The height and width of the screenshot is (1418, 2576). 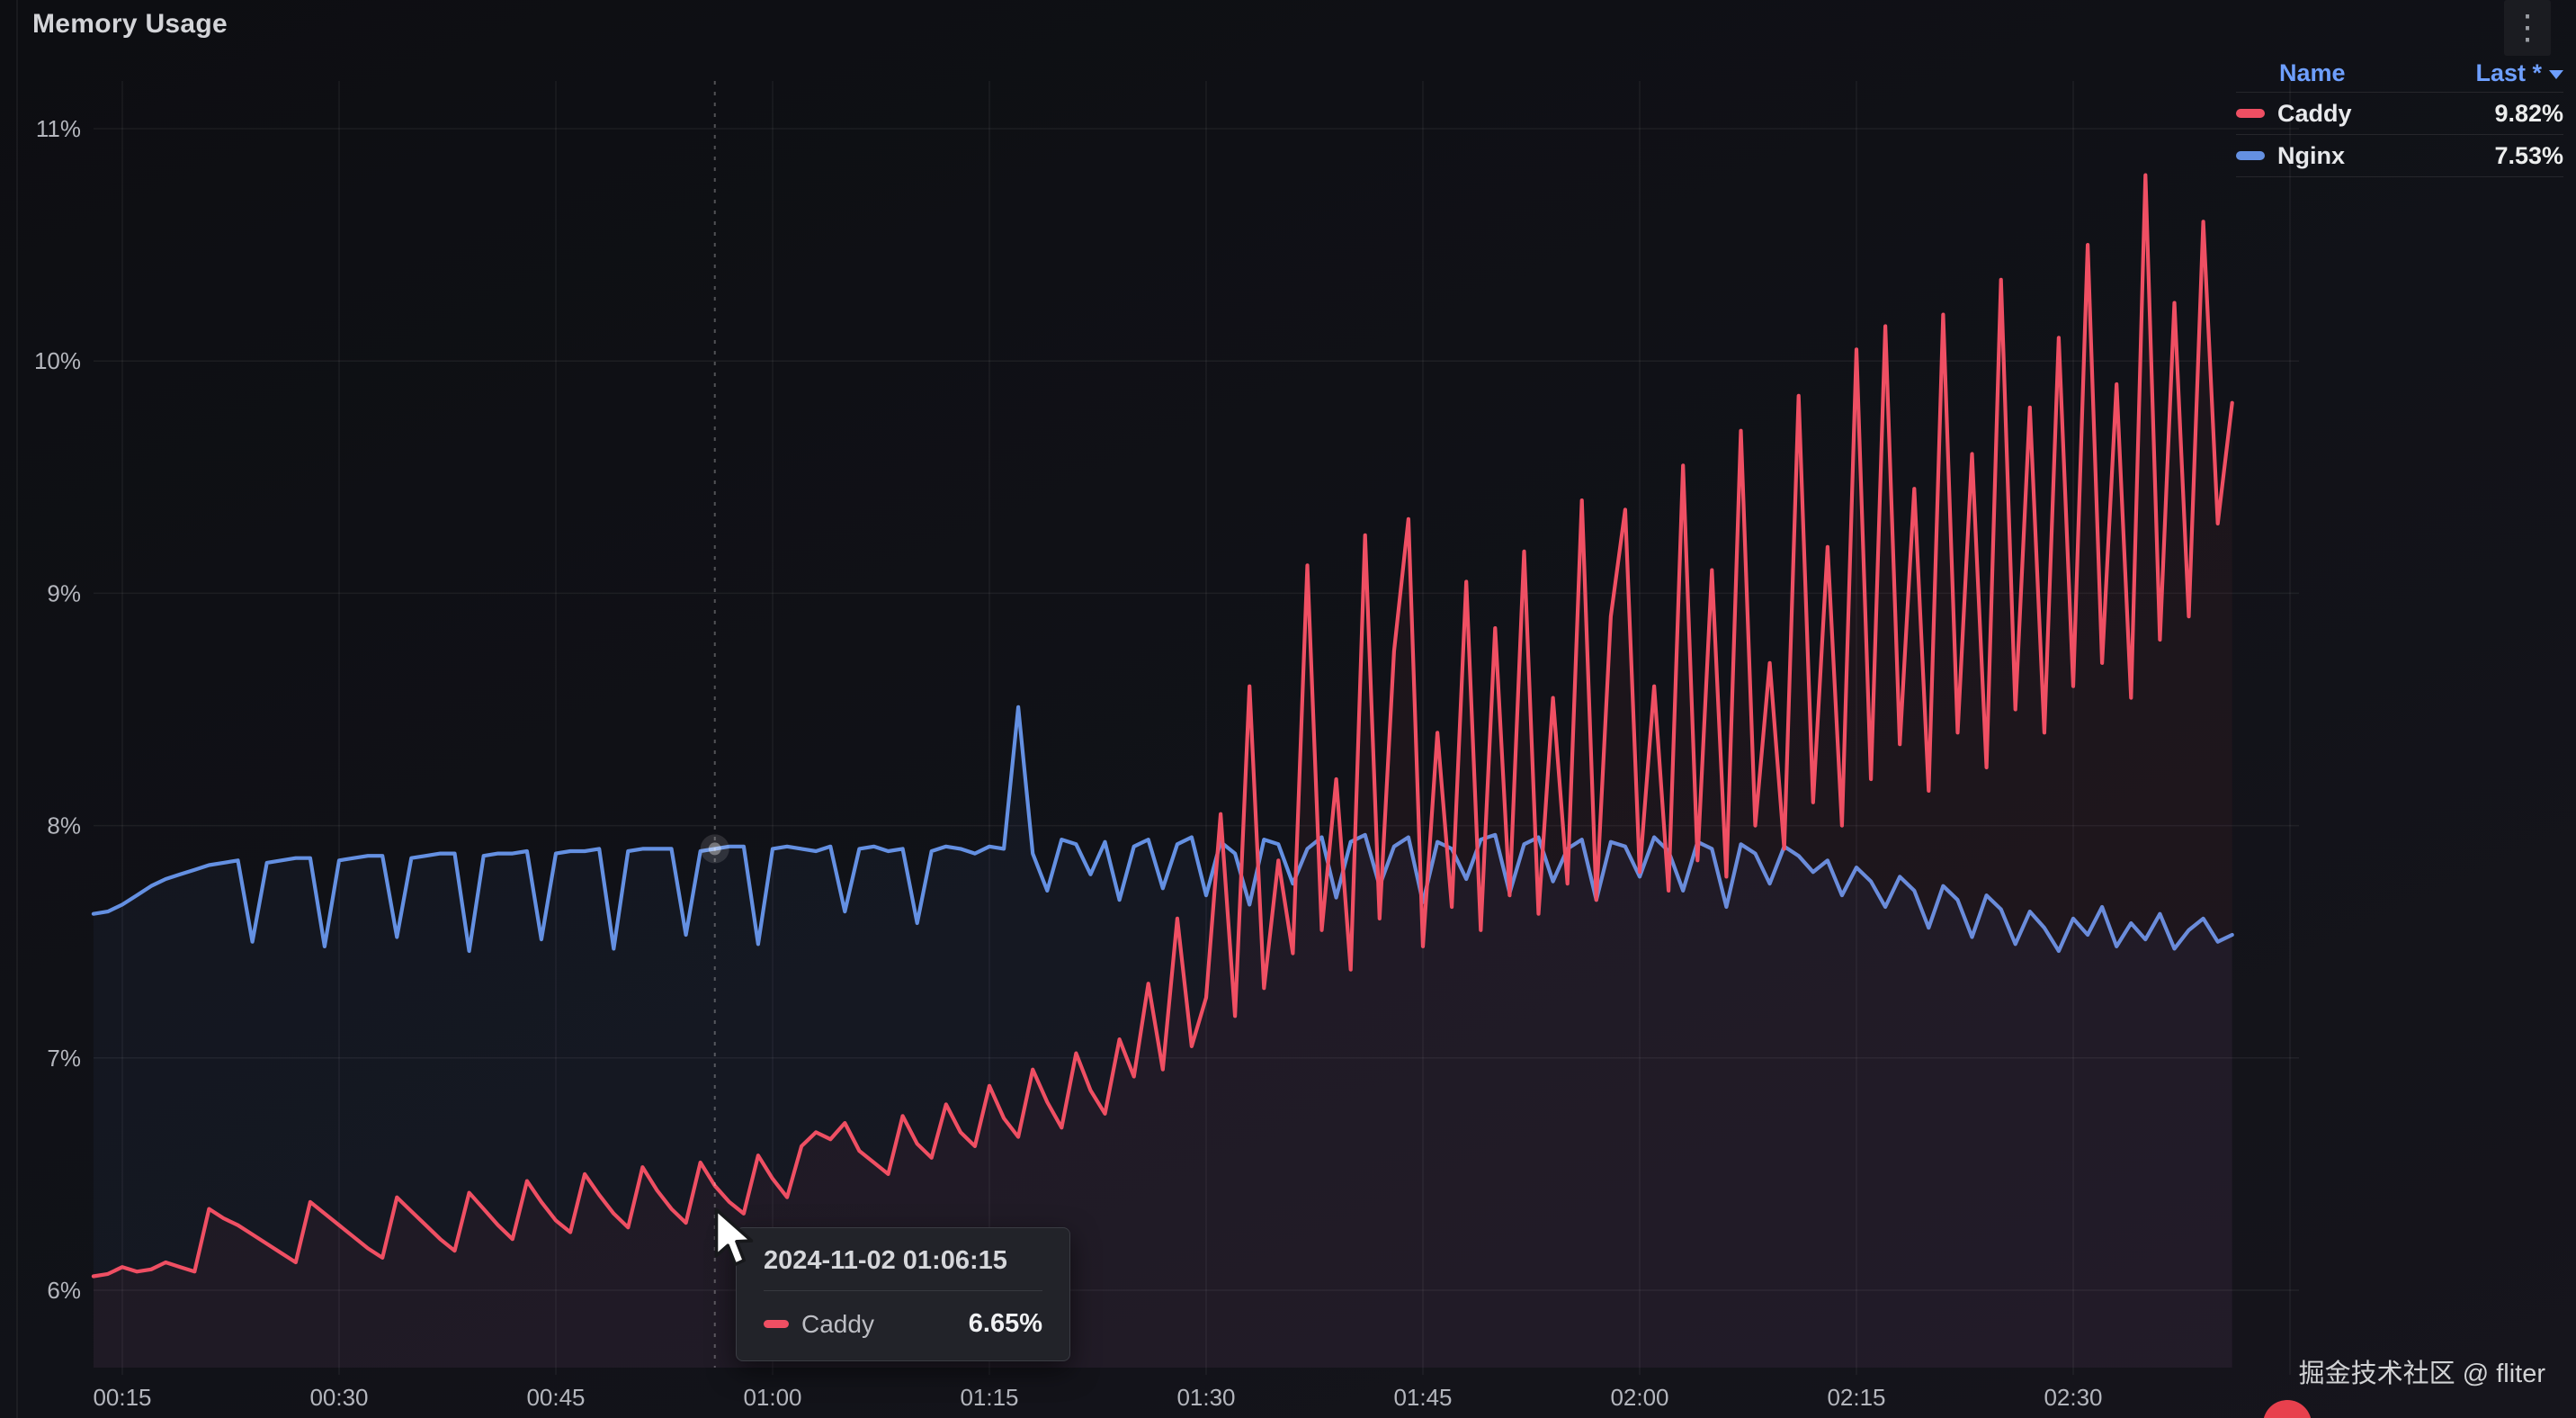 I want to click on red-dot-indicator, so click(x=2287, y=1409).